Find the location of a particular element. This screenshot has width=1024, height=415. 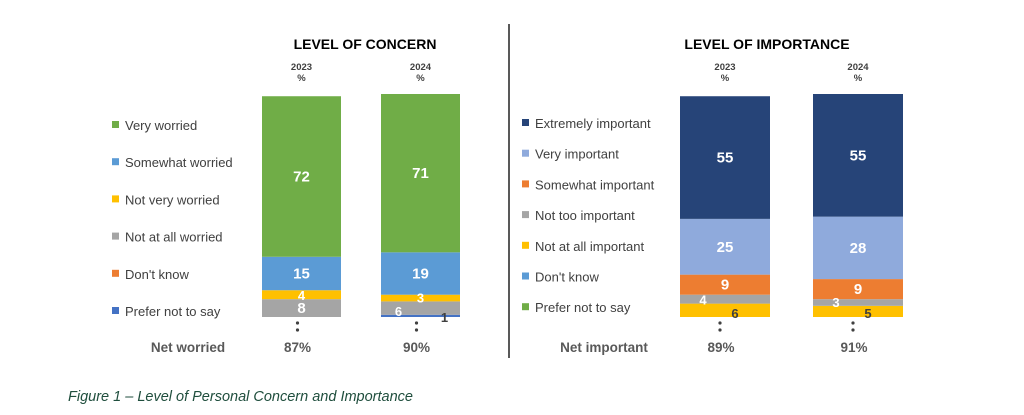

chart1-data-label: 71 is located at coordinates (420, 173).